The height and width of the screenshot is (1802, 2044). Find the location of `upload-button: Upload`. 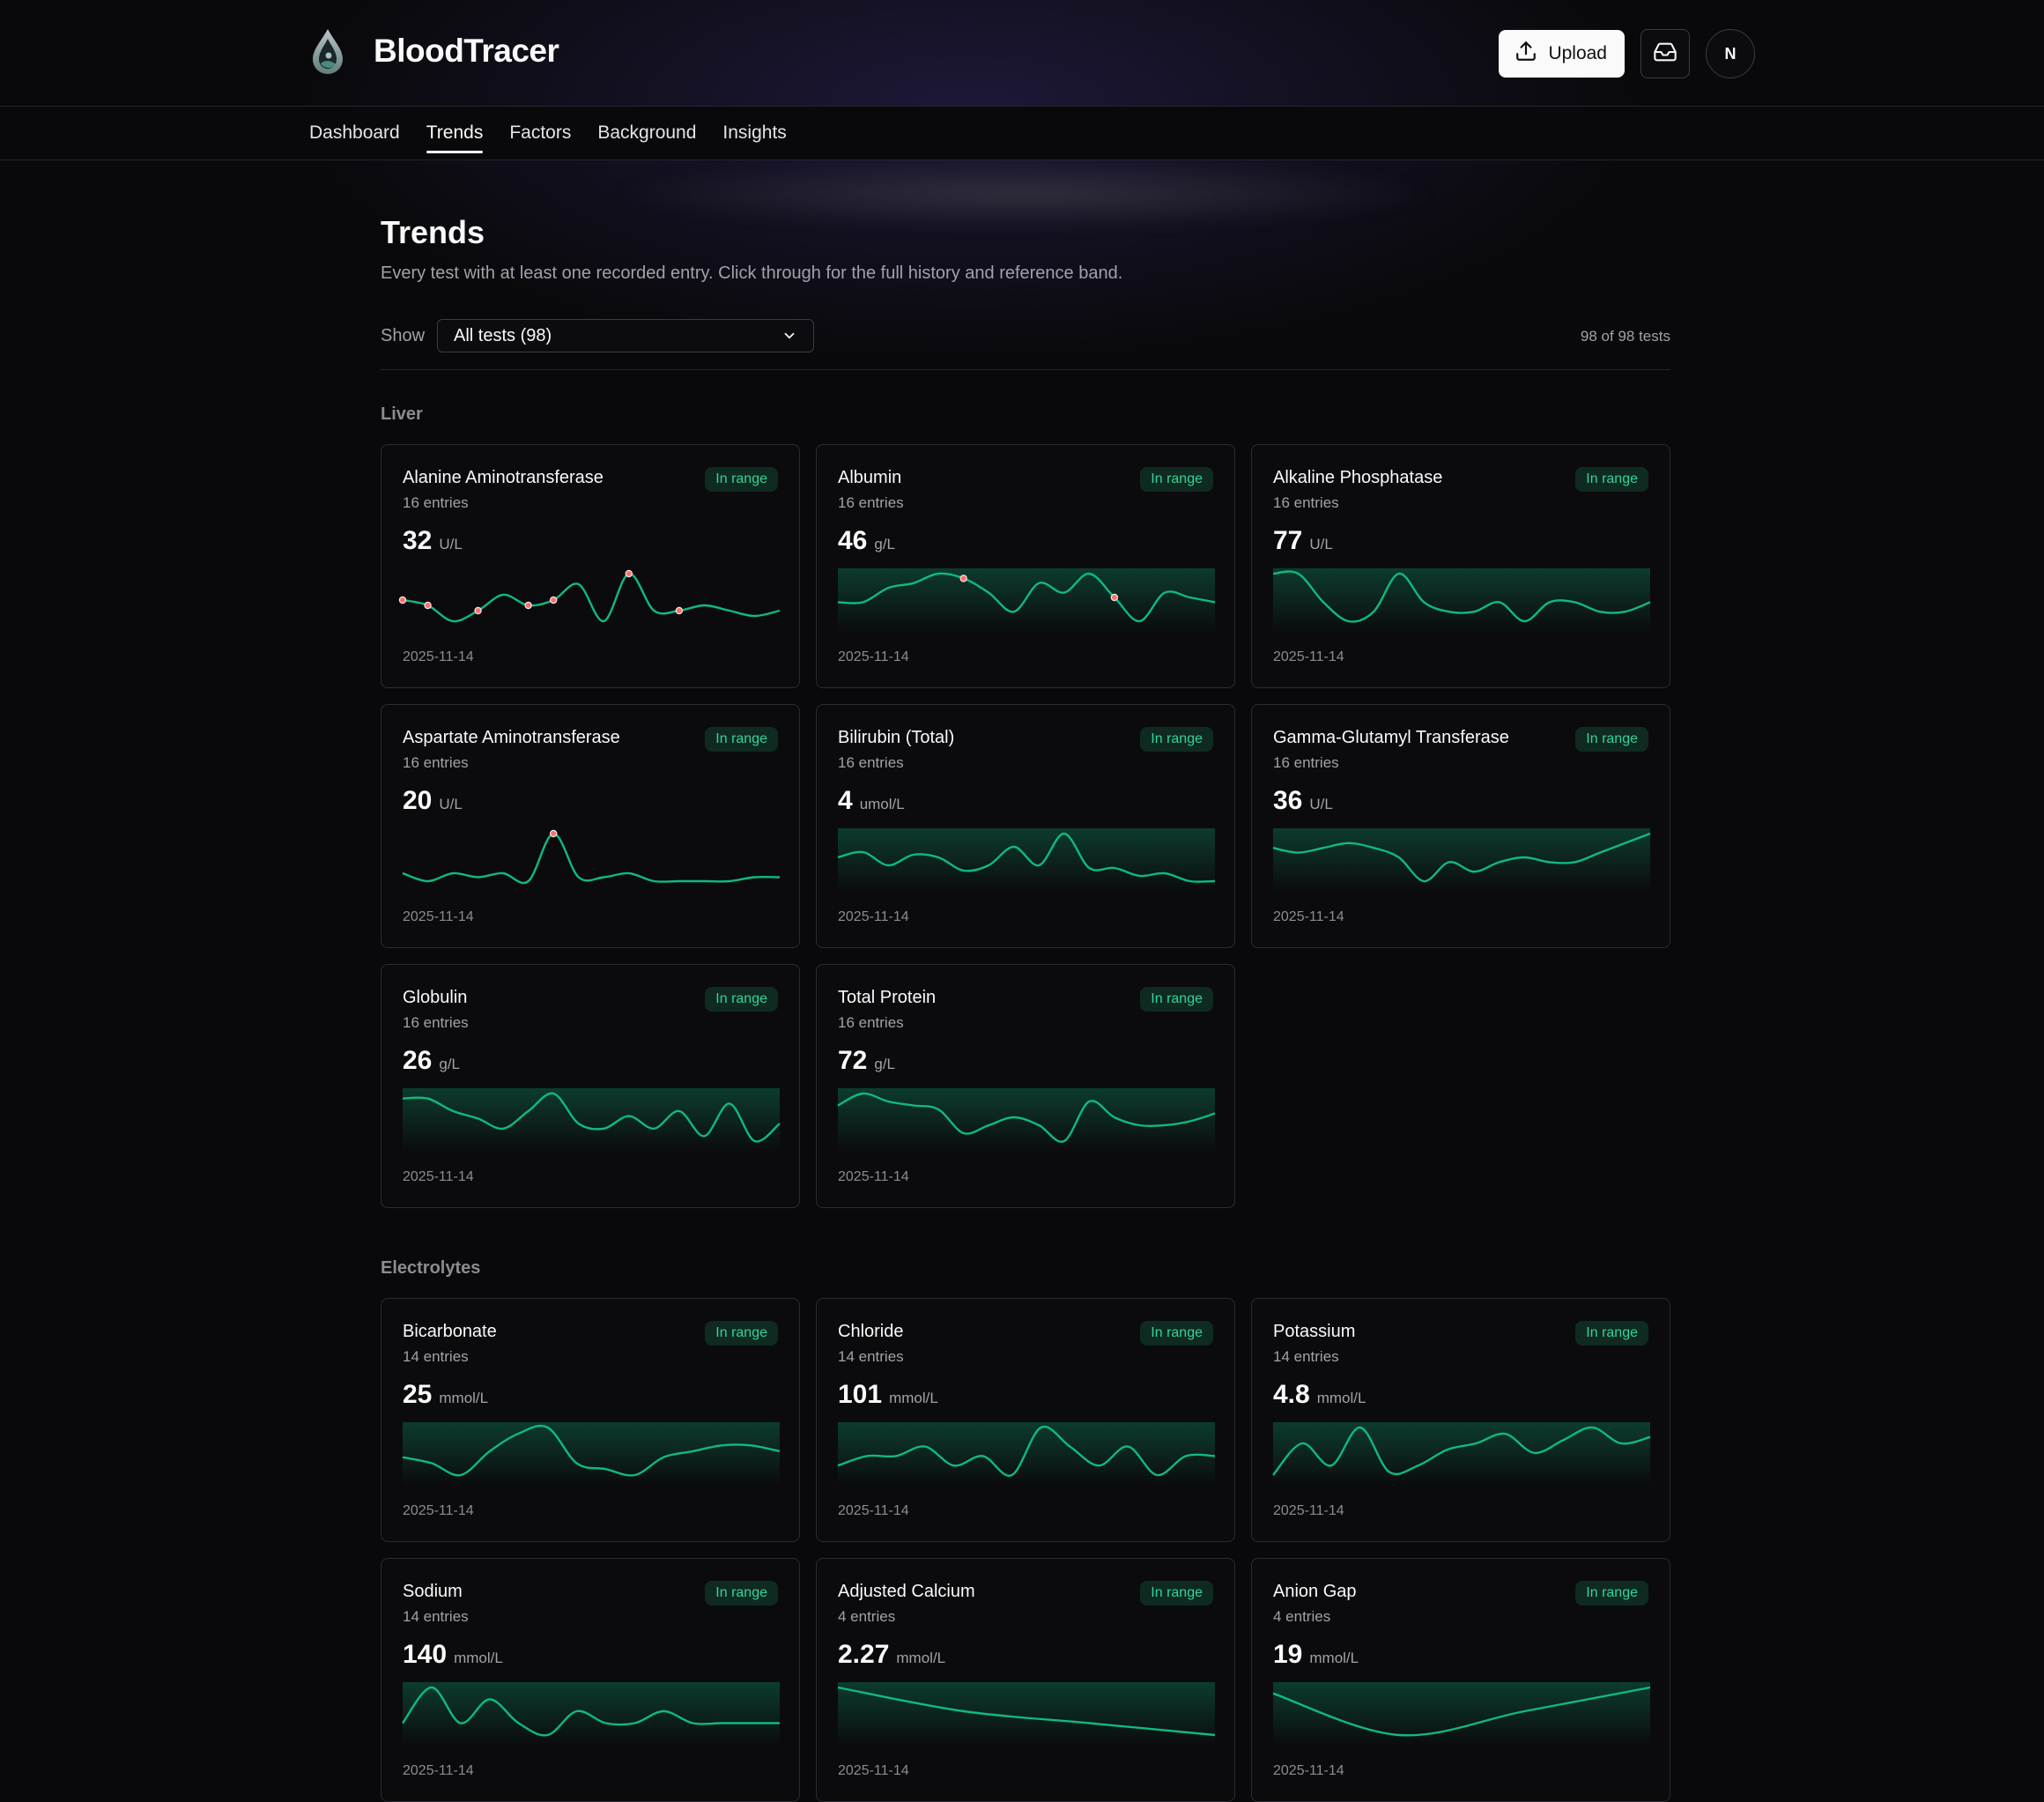

upload-button: Upload is located at coordinates (1562, 54).